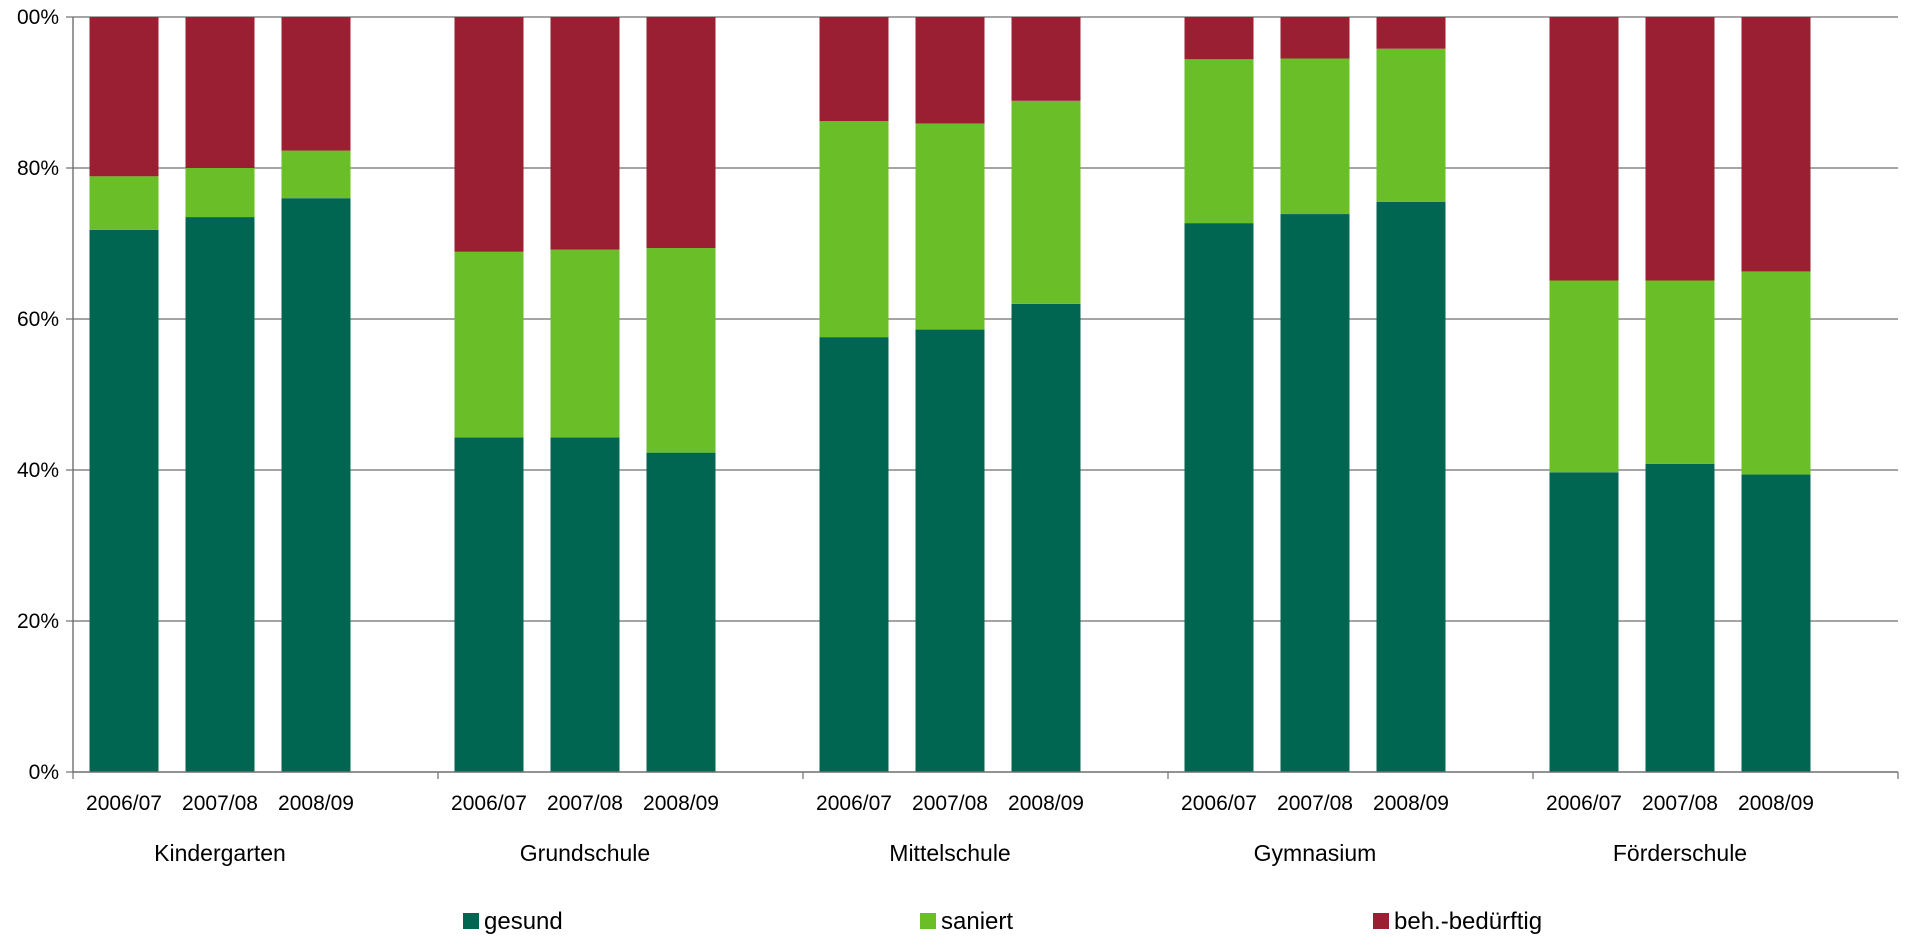 The image size is (1910, 945). I want to click on group-label: Kindergarten, so click(220, 853).